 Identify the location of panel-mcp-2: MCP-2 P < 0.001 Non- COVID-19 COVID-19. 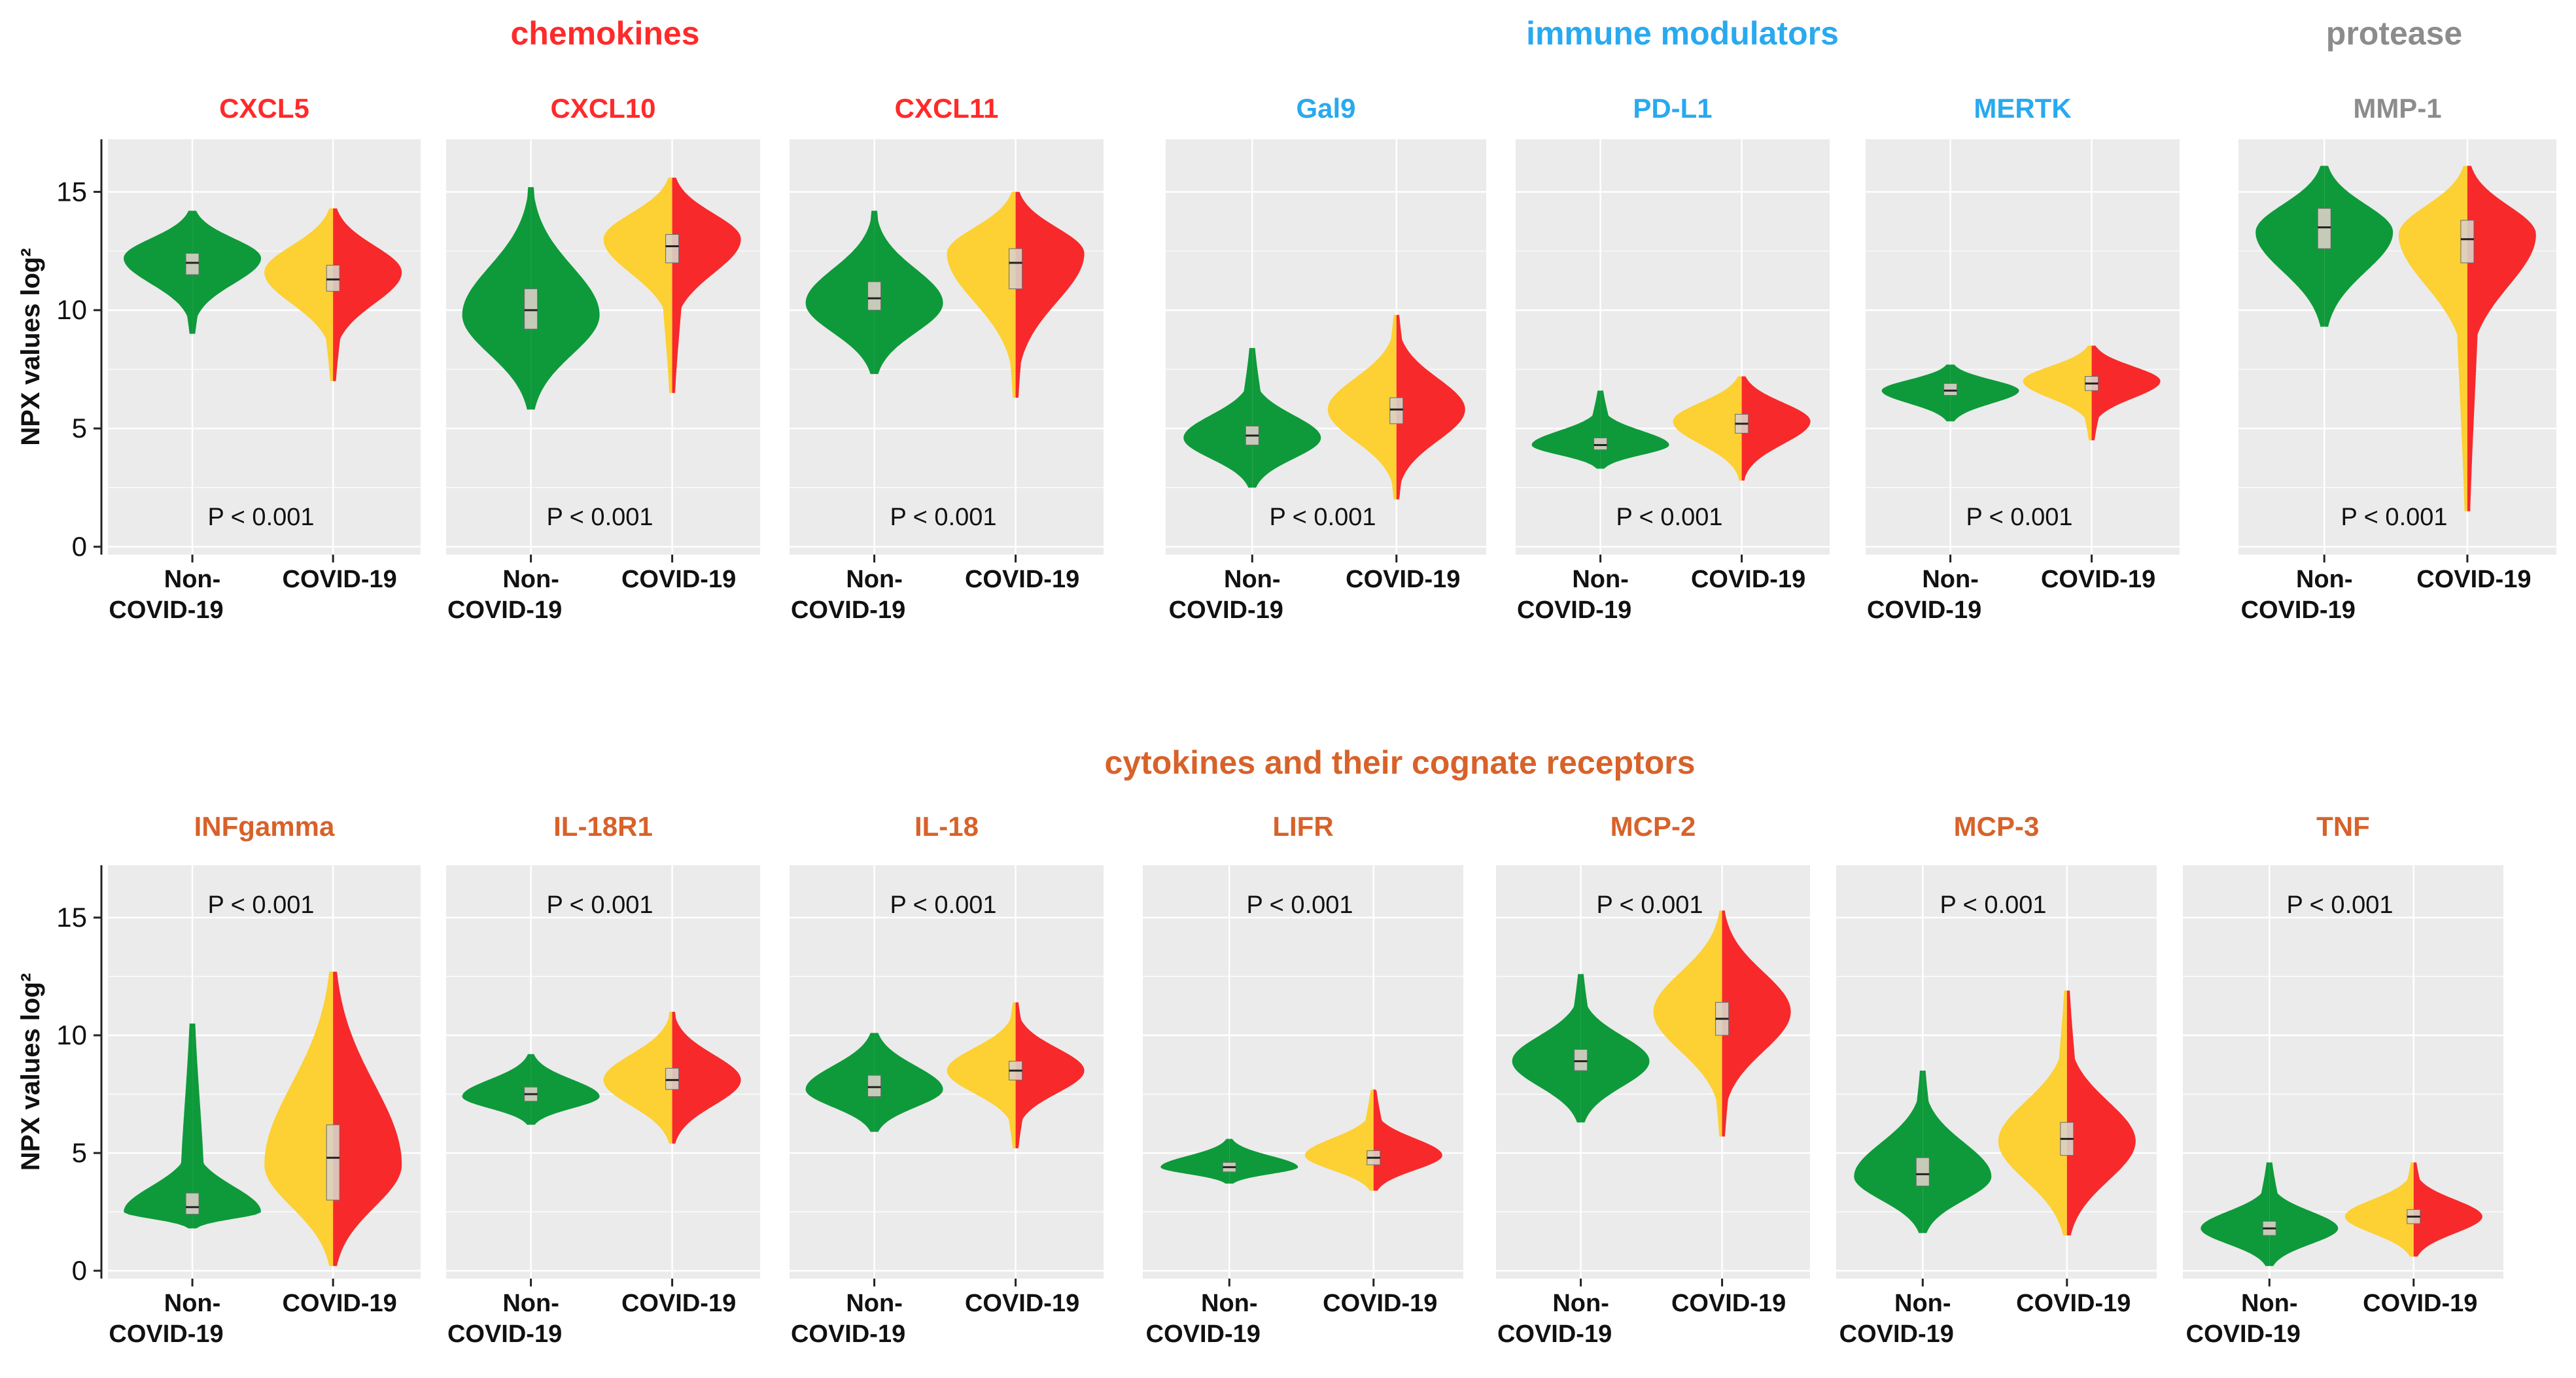
(1653, 1079).